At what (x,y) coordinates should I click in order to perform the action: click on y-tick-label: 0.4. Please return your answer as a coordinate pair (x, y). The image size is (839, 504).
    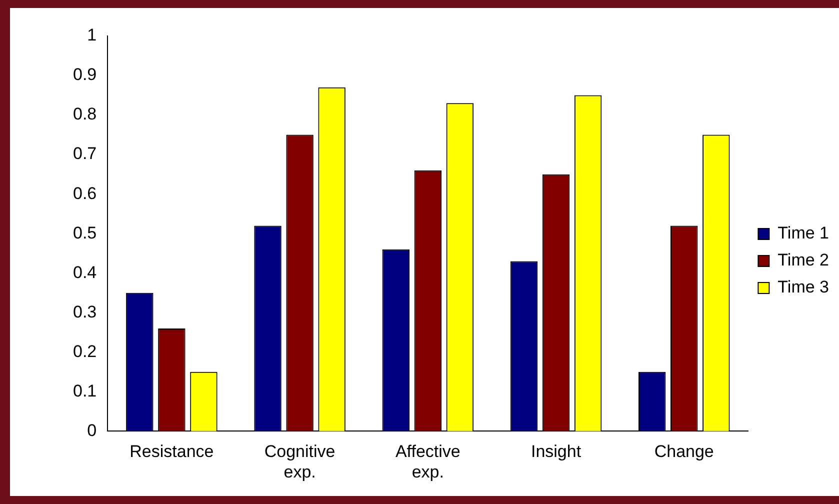
    Looking at the image, I should click on (84, 272).